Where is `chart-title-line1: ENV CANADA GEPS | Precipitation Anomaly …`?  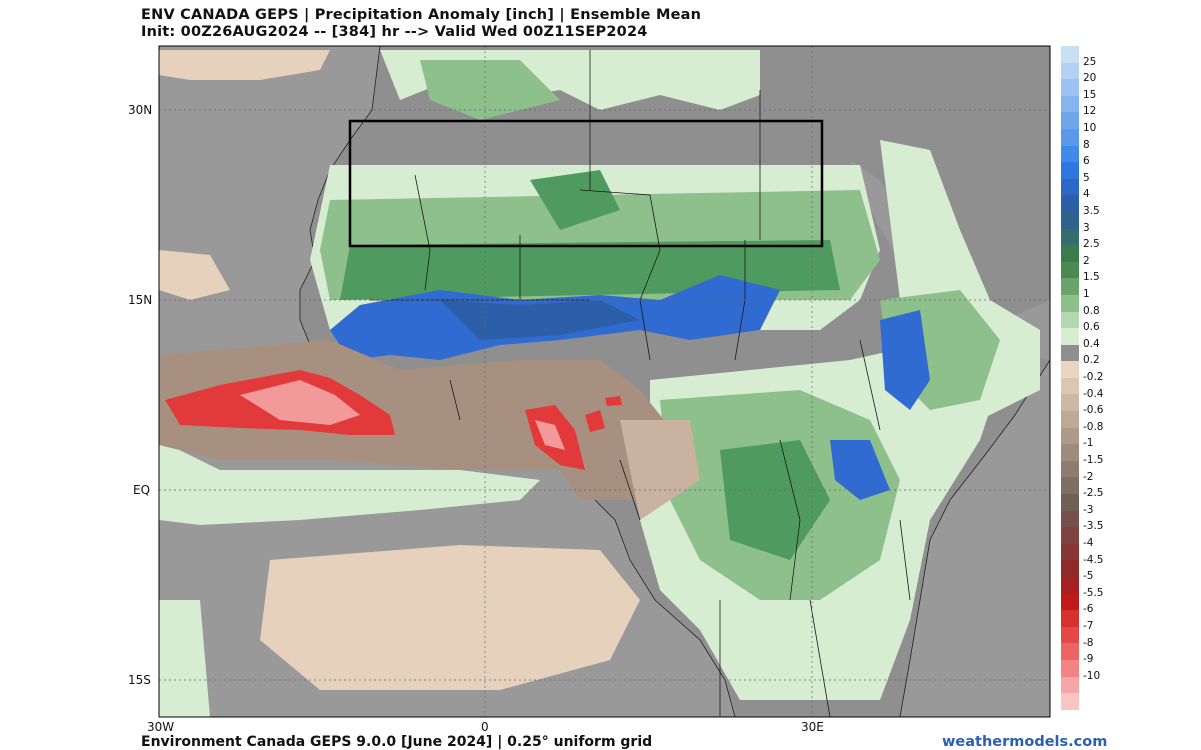
chart-title-line1: ENV CANADA GEPS | Precipitation Anomaly … is located at coordinates (421, 15).